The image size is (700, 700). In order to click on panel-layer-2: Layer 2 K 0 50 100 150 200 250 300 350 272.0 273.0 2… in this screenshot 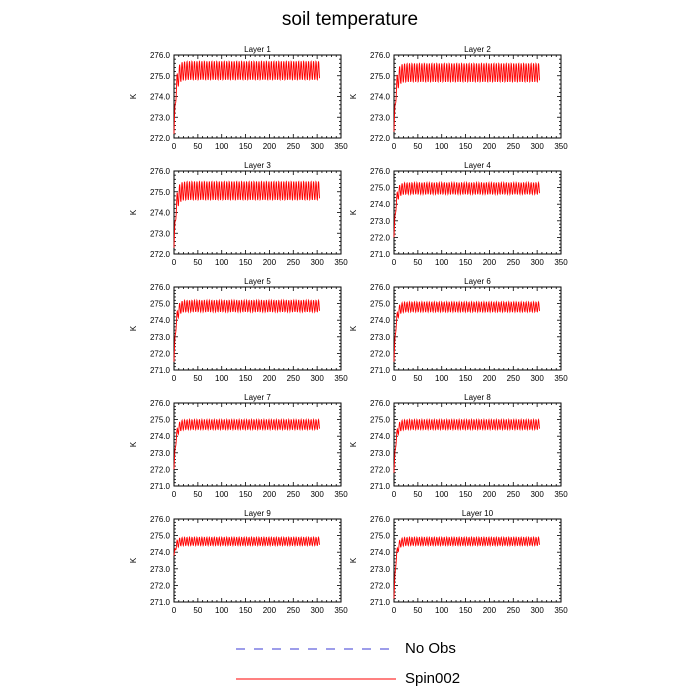, I will do `click(458, 98)`.